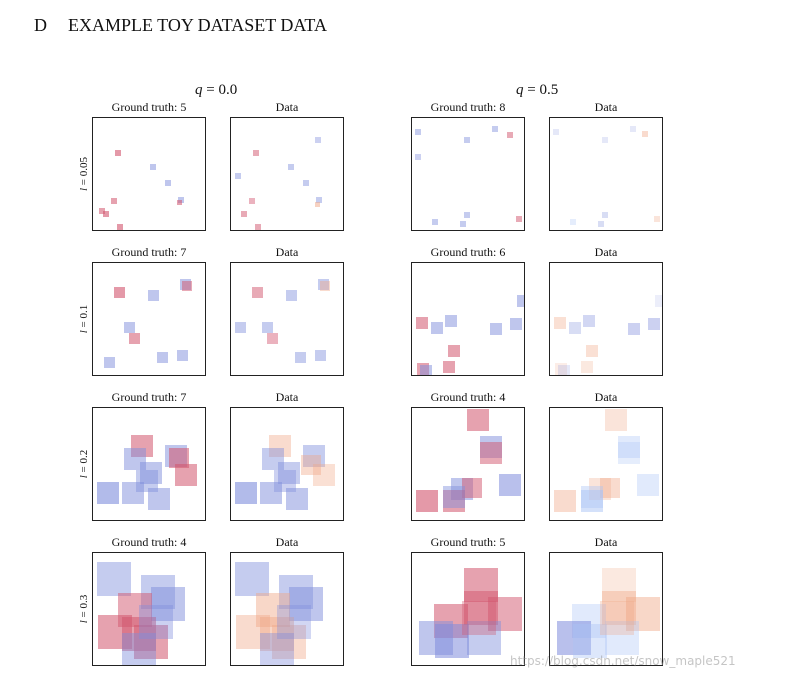  I want to click on row-label-value: = 0.2, so click(84, 461).